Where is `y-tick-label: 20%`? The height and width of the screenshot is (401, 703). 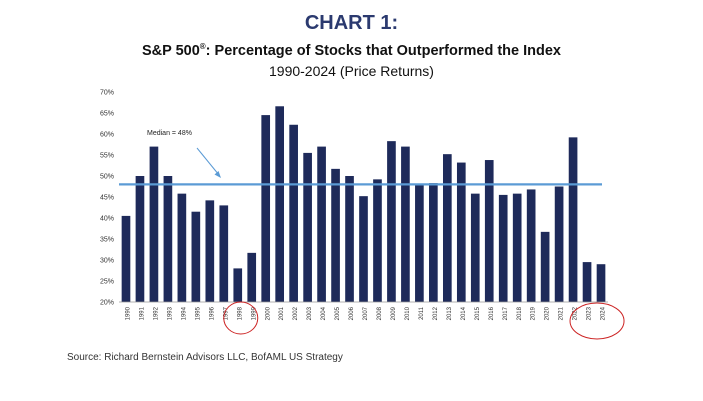
y-tick-label: 20% is located at coordinates (107, 303).